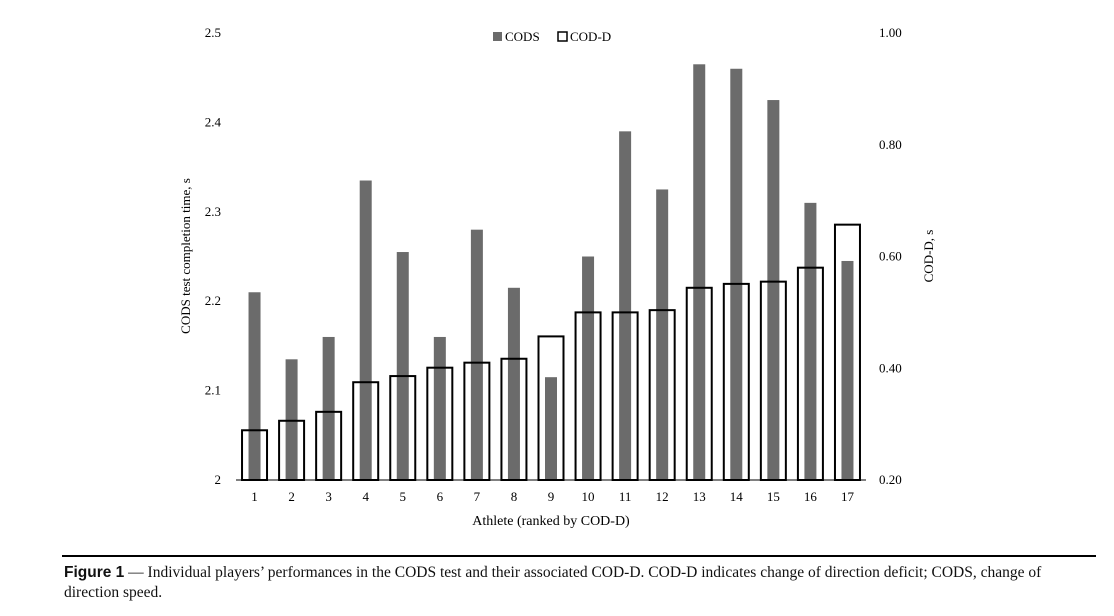 The height and width of the screenshot is (616, 1114). I want to click on caption-rule, so click(579, 556).